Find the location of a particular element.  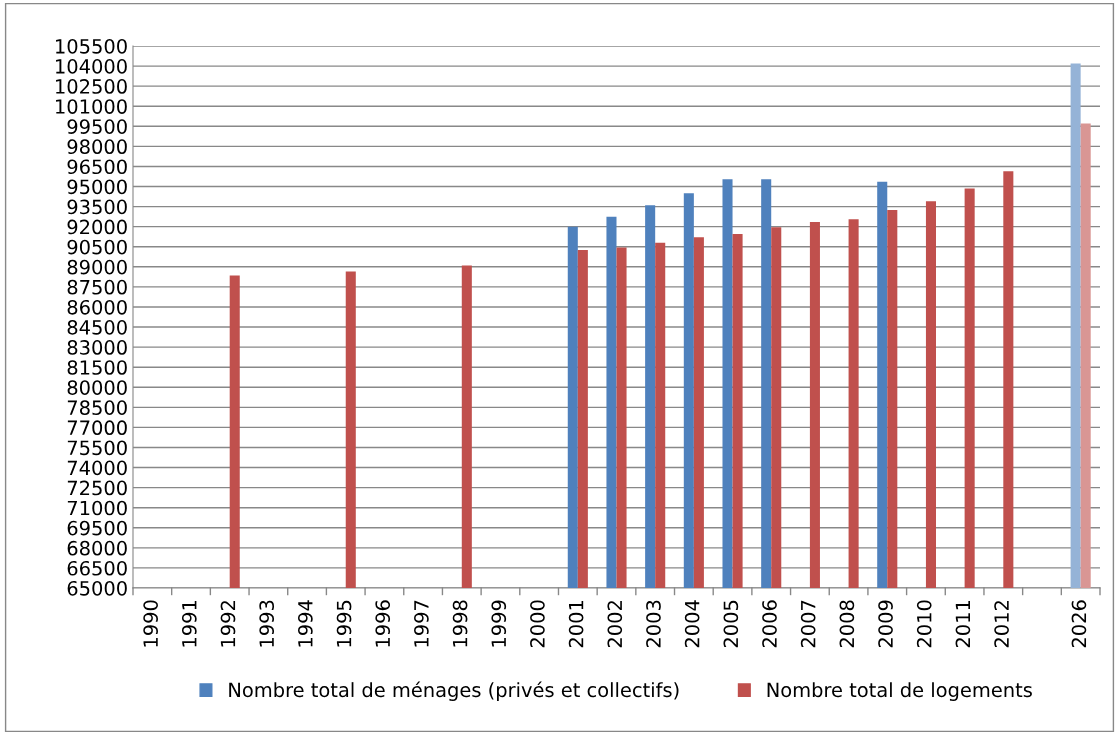

y-tick-label: 74000 is located at coordinates (97, 468).